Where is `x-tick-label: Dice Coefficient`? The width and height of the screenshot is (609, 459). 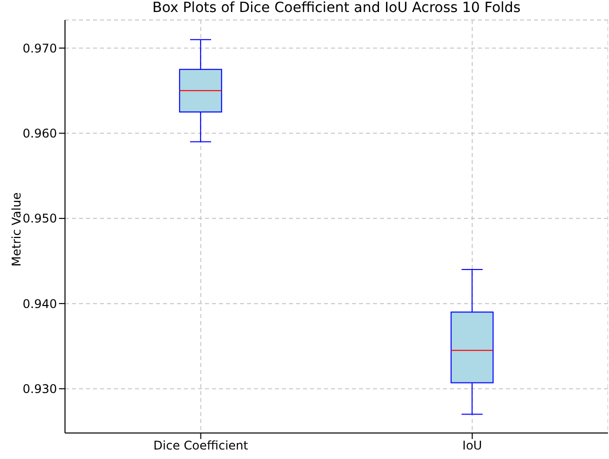
x-tick-label: Dice Coefficient is located at coordinates (200, 445).